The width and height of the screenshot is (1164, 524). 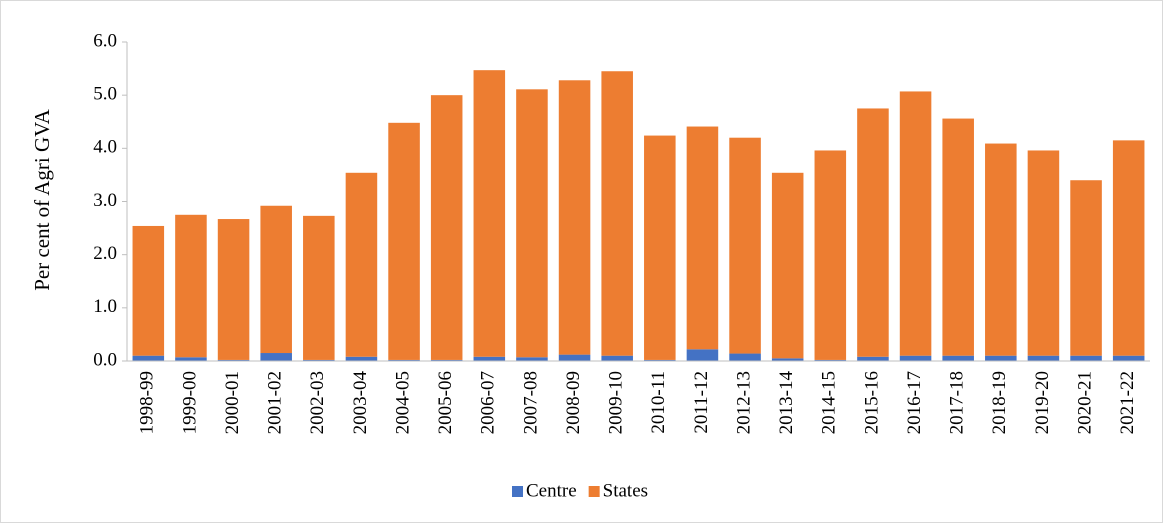 I want to click on x-tick-label: 2020-21, so click(x=1084, y=402).